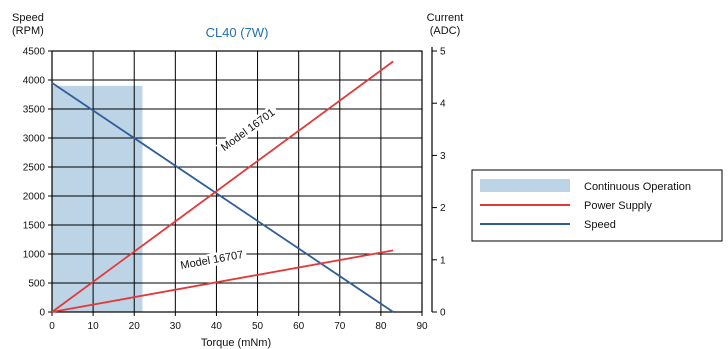 This screenshot has height=349, width=728. I want to click on continuous-operation-region, so click(97, 198).